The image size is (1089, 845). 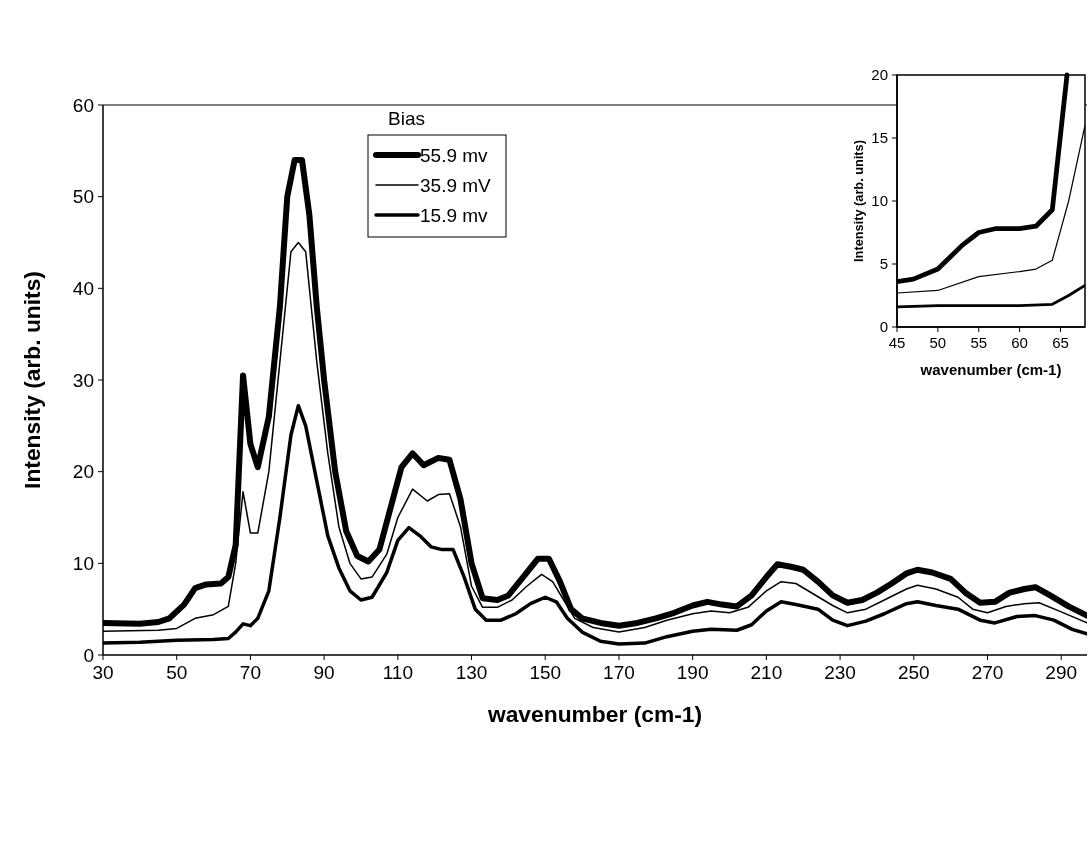 What do you see at coordinates (879, 138) in the screenshot?
I see `y-tick-label: 15` at bounding box center [879, 138].